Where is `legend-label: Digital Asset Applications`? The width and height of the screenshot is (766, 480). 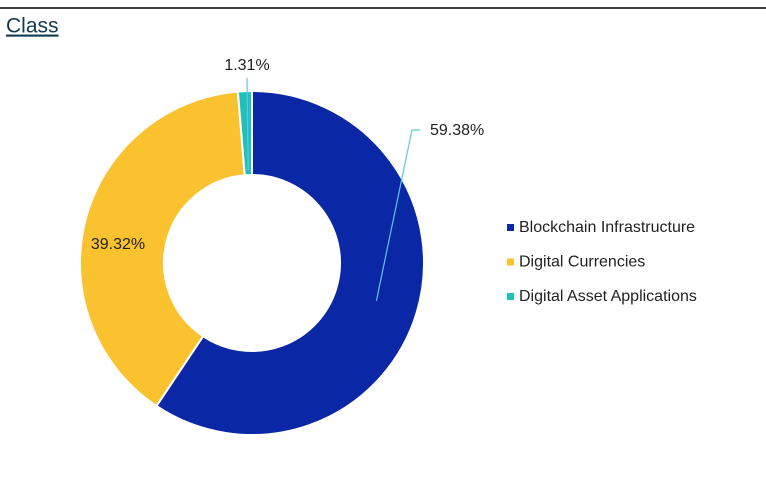
legend-label: Digital Asset Applications is located at coordinates (608, 296).